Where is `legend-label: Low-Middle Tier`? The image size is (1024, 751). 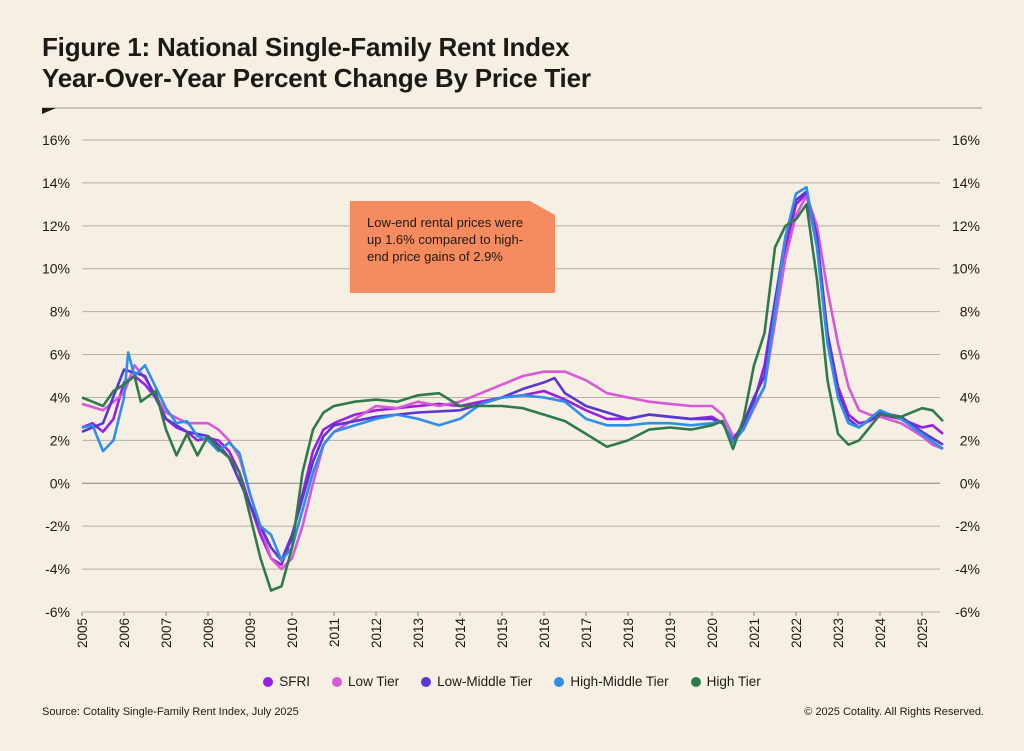 legend-label: Low-Middle Tier is located at coordinates (485, 681).